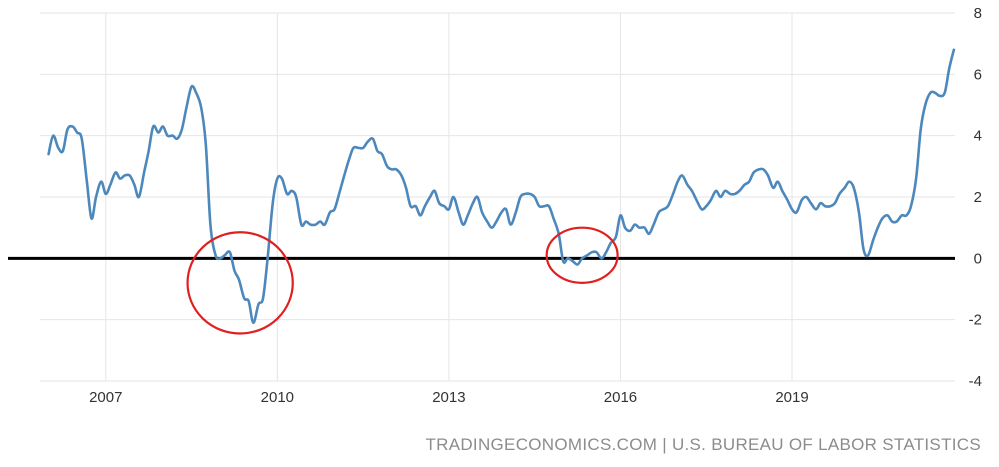 This screenshot has height=467, width=999. I want to click on y-tick-label: -4, so click(975, 381).